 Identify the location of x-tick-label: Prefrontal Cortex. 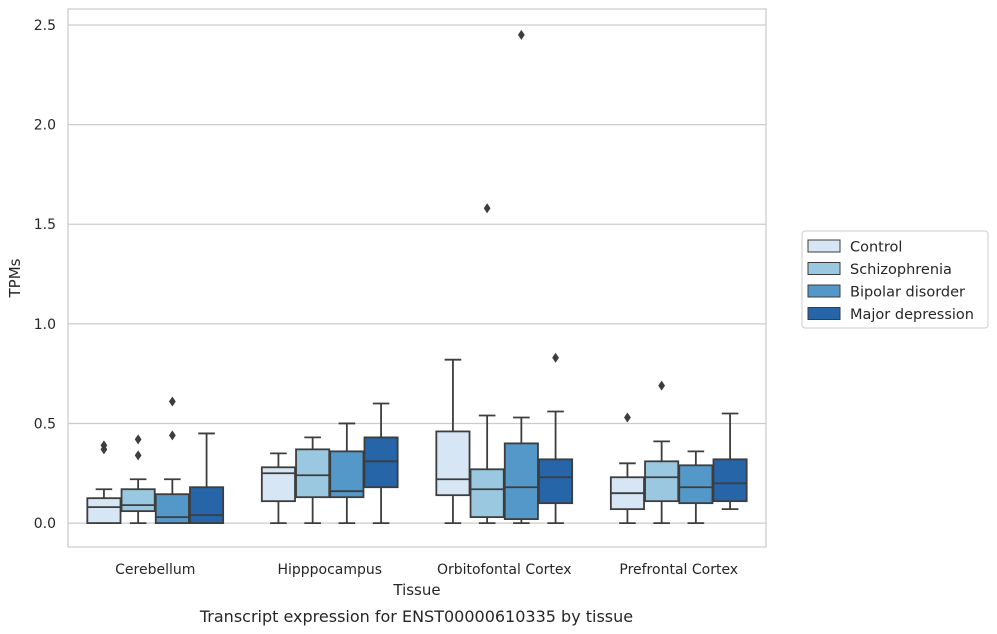
(678, 570).